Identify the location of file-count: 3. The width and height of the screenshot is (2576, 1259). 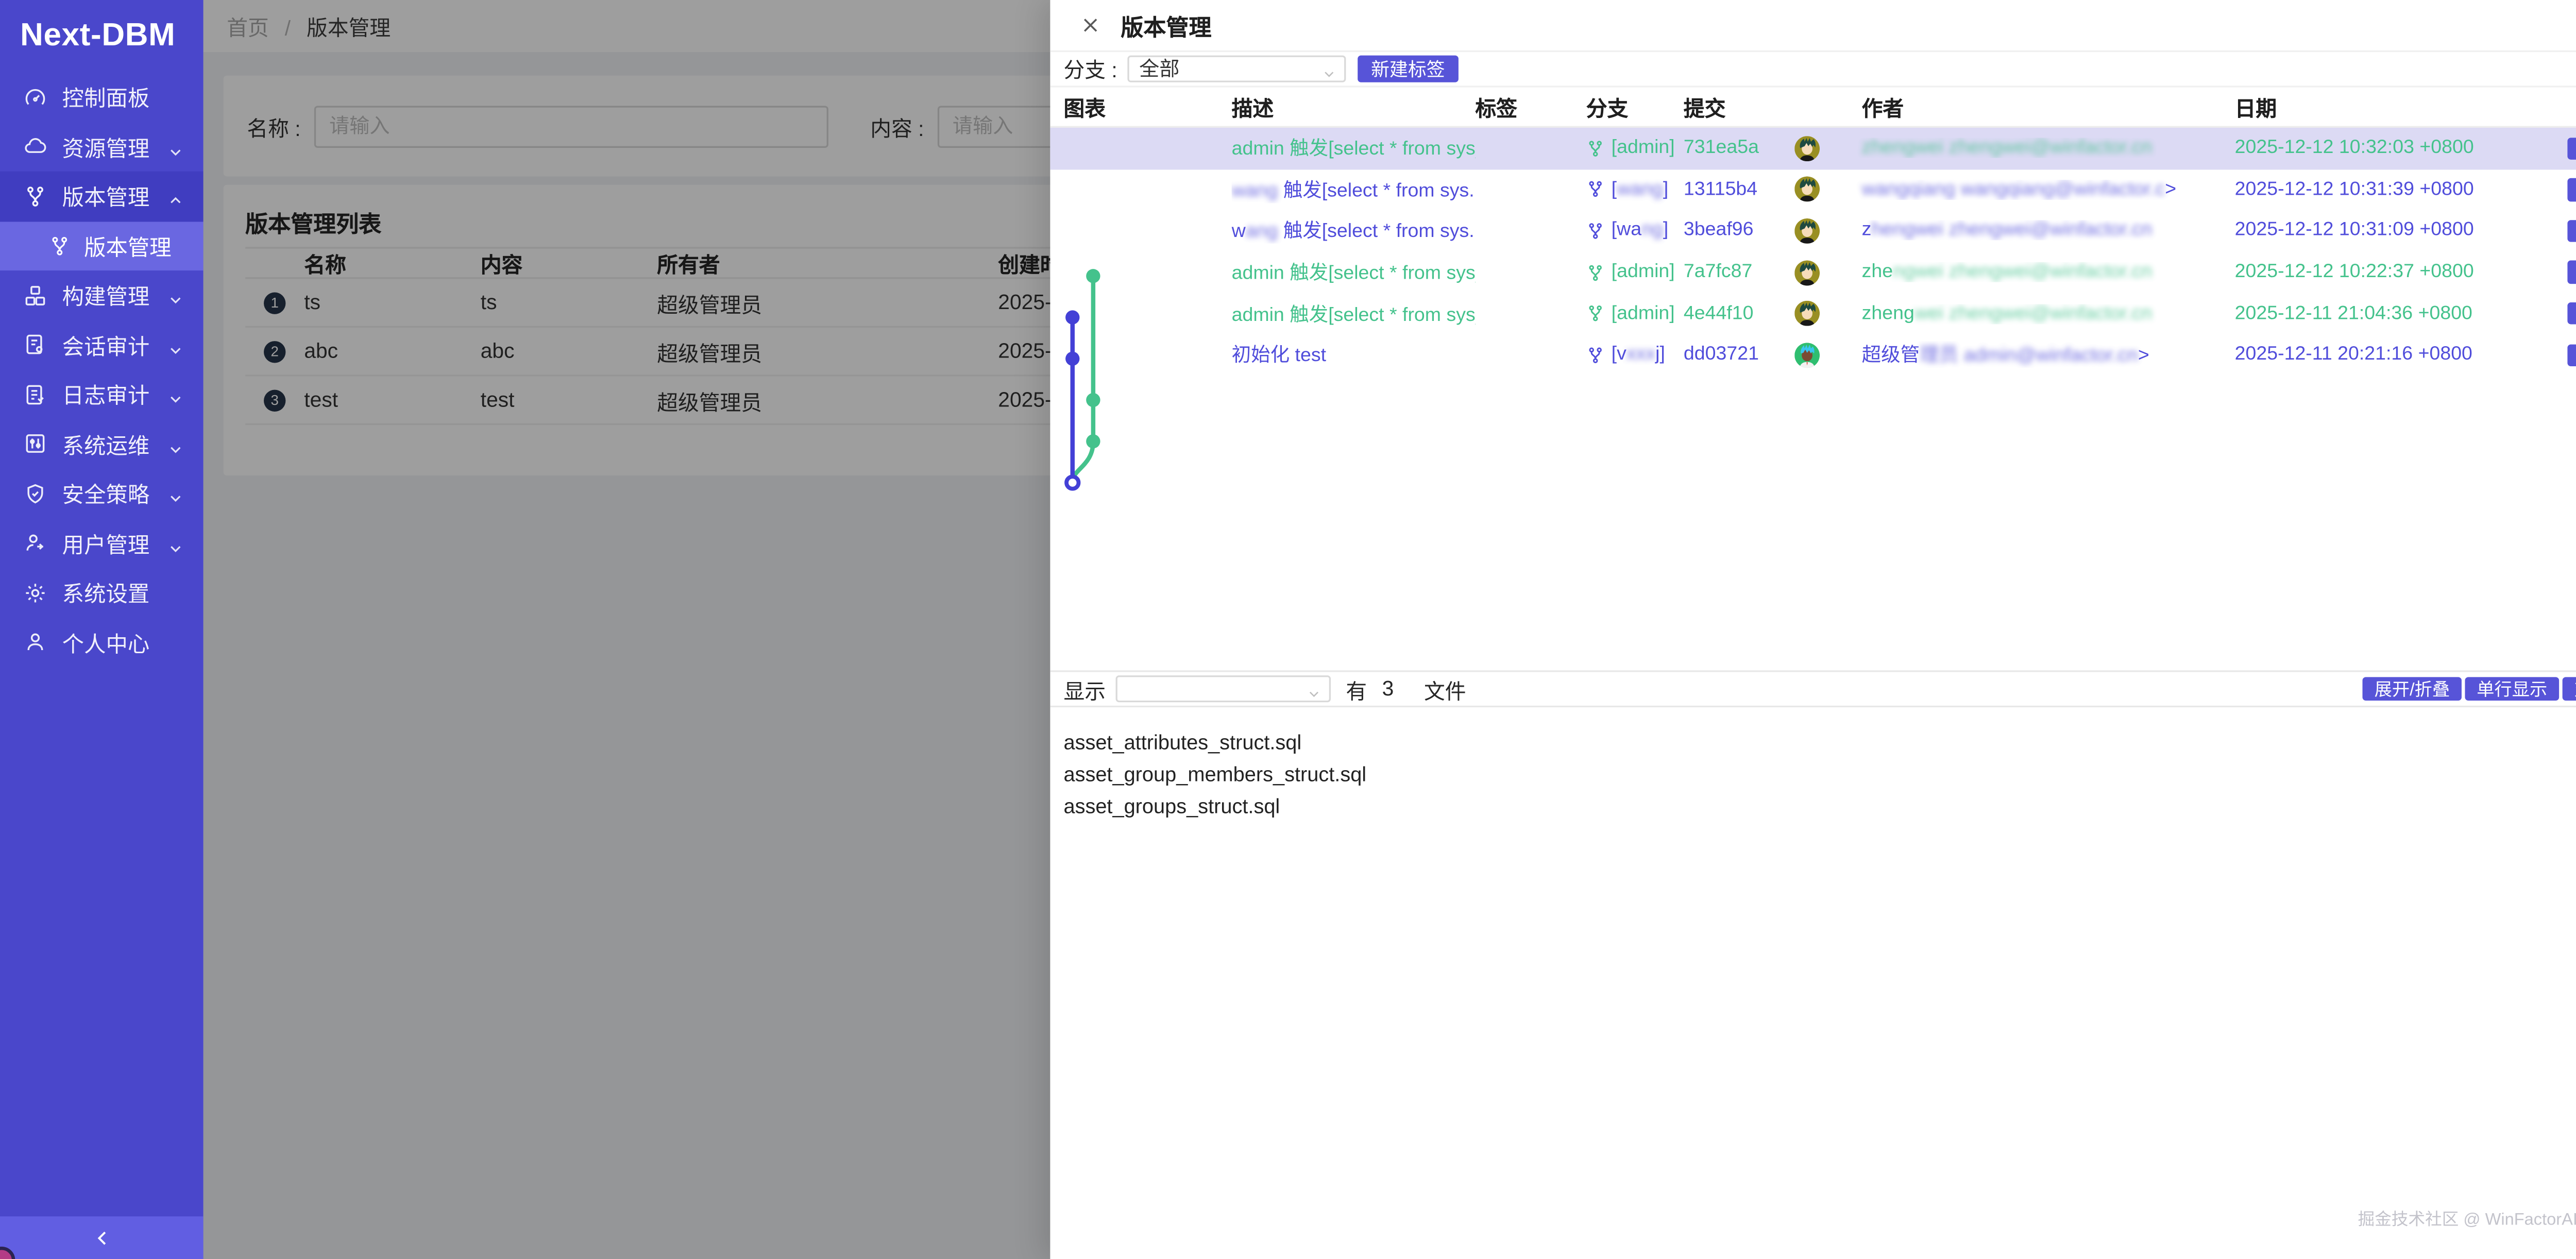
(1388, 689).